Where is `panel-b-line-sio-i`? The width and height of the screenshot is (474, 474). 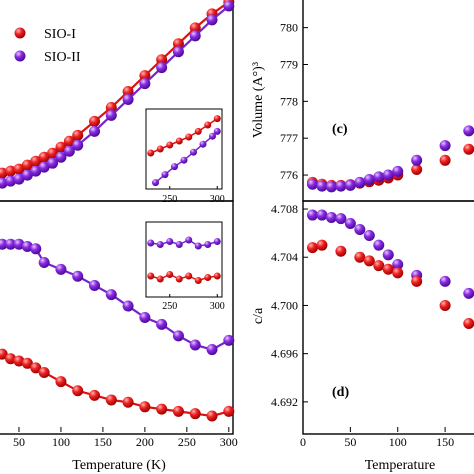
panel-b-line-sio-i is located at coordinates (115, 384).